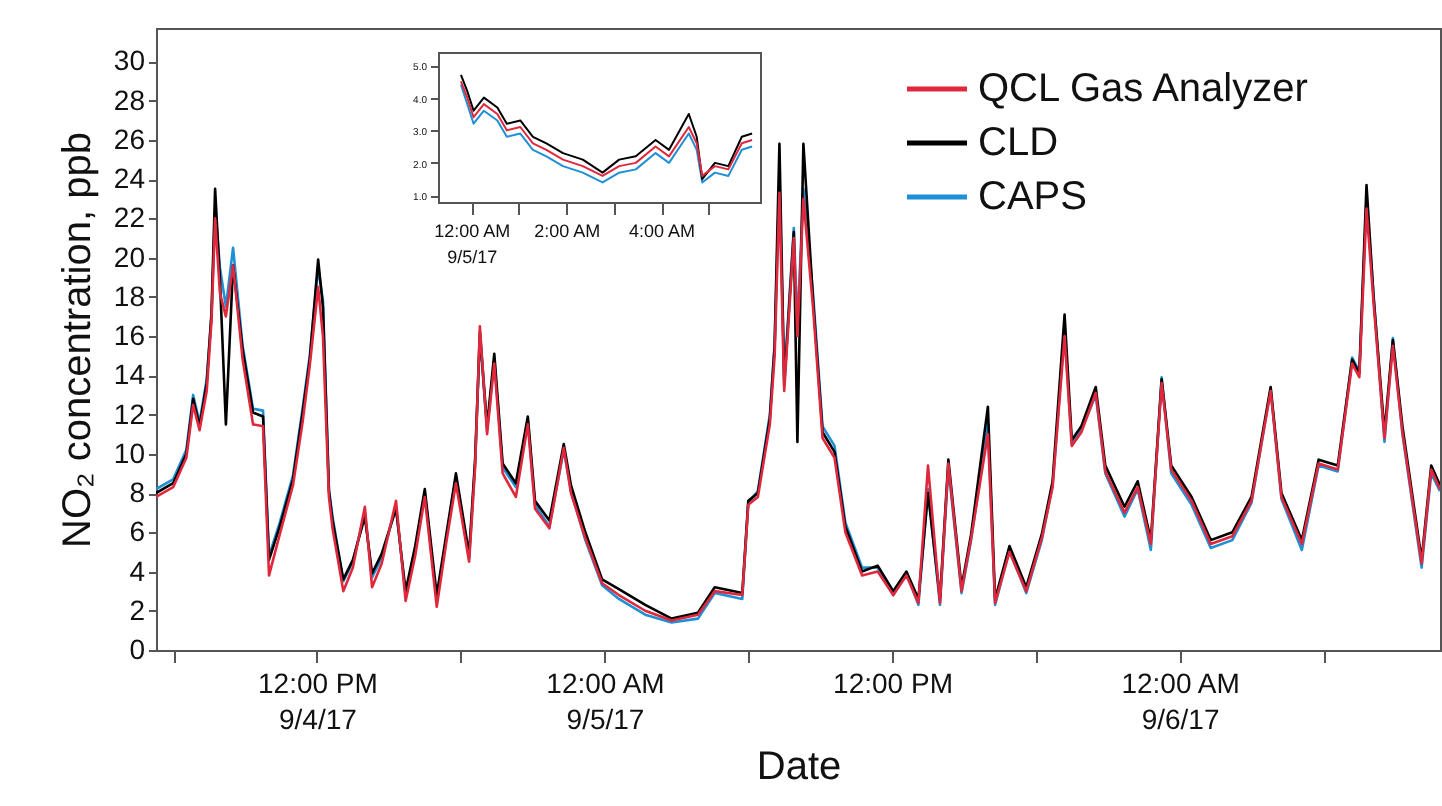 Image resolution: width=1442 pixels, height=806 pixels. I want to click on y-tick-label: 18, so click(129, 295).